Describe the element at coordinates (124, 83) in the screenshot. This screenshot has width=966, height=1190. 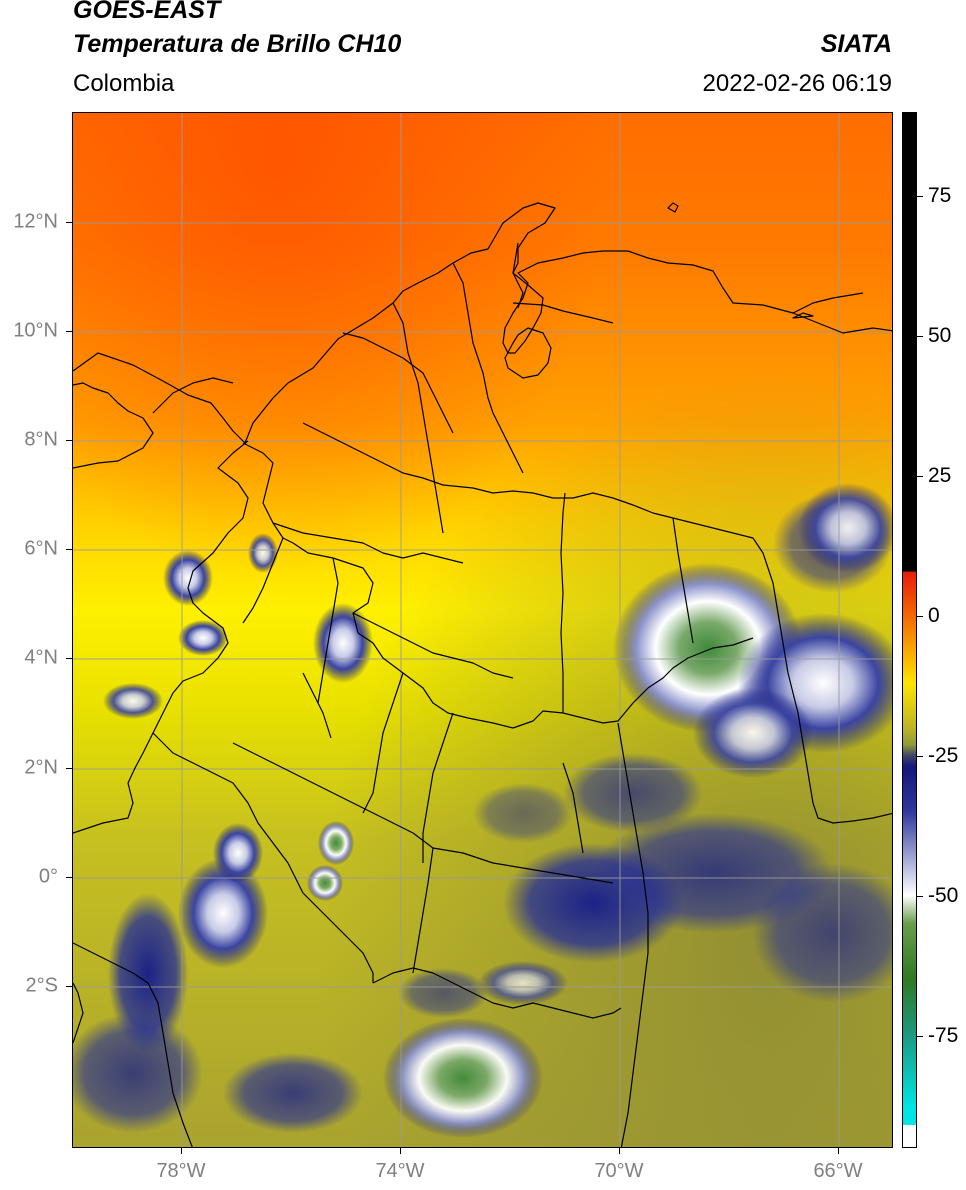
I see `region-label: Colombia` at that location.